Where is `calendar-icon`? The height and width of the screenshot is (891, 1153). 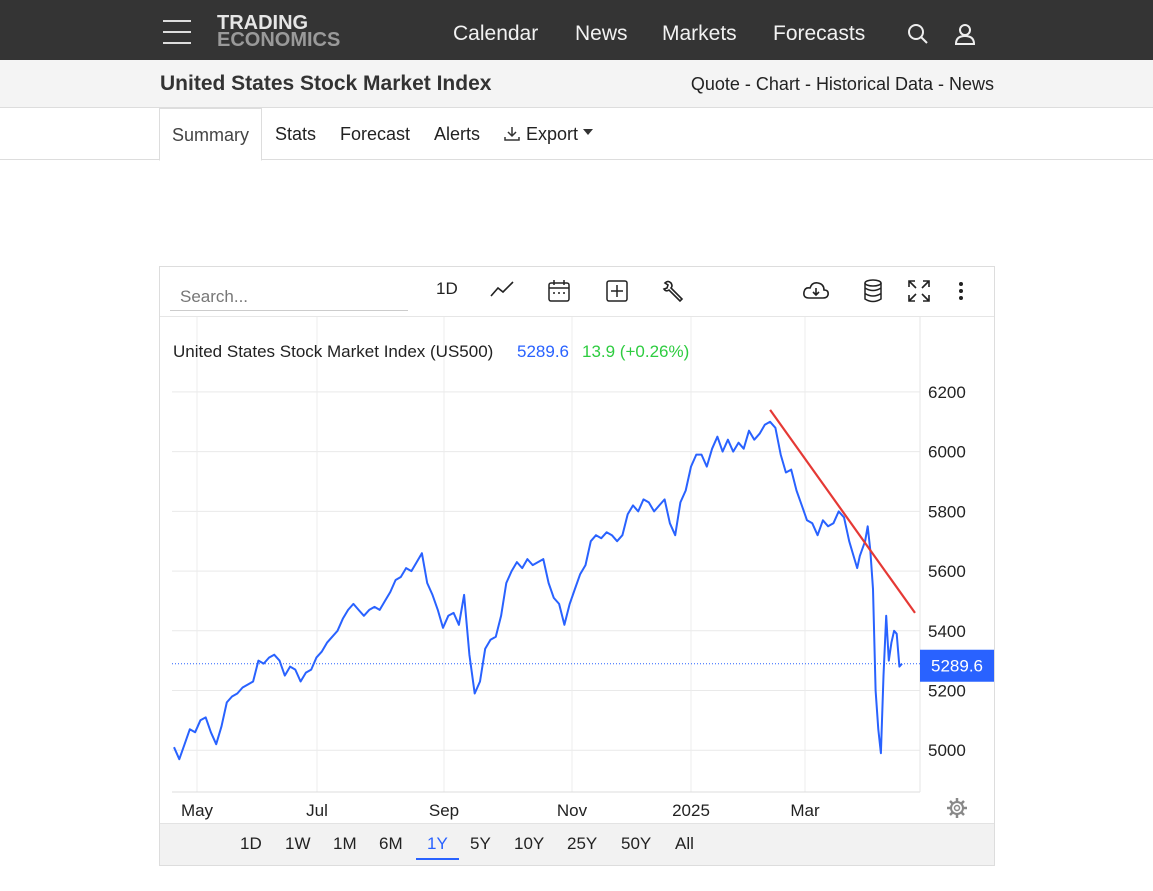 calendar-icon is located at coordinates (559, 293).